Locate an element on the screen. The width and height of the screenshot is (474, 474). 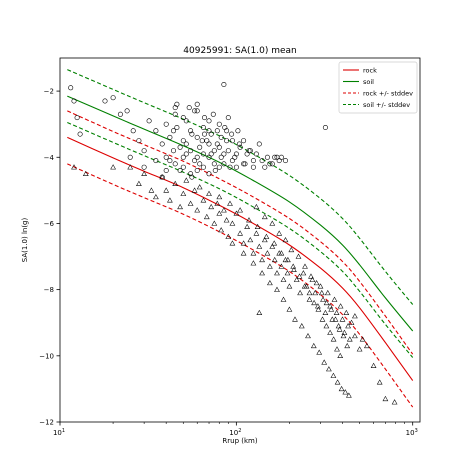
y-tick-label: −6 is located at coordinates (49, 224).